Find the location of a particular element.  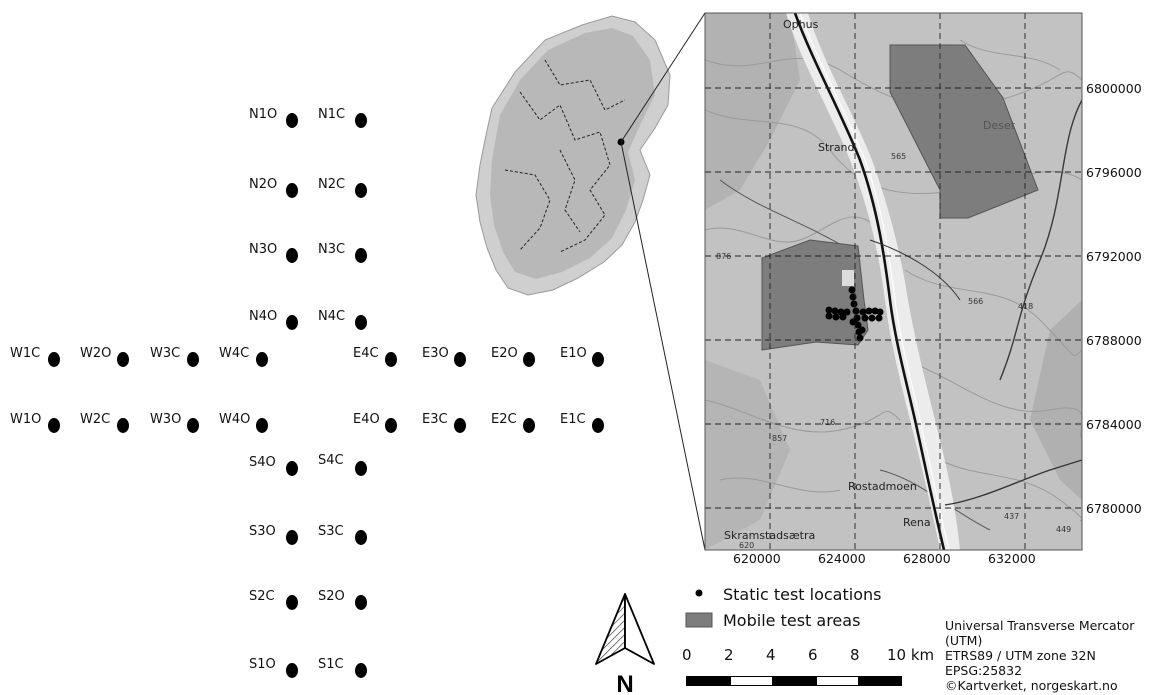

place-skramstadsaetra: Skramstadsætra is located at coordinates (770, 535).